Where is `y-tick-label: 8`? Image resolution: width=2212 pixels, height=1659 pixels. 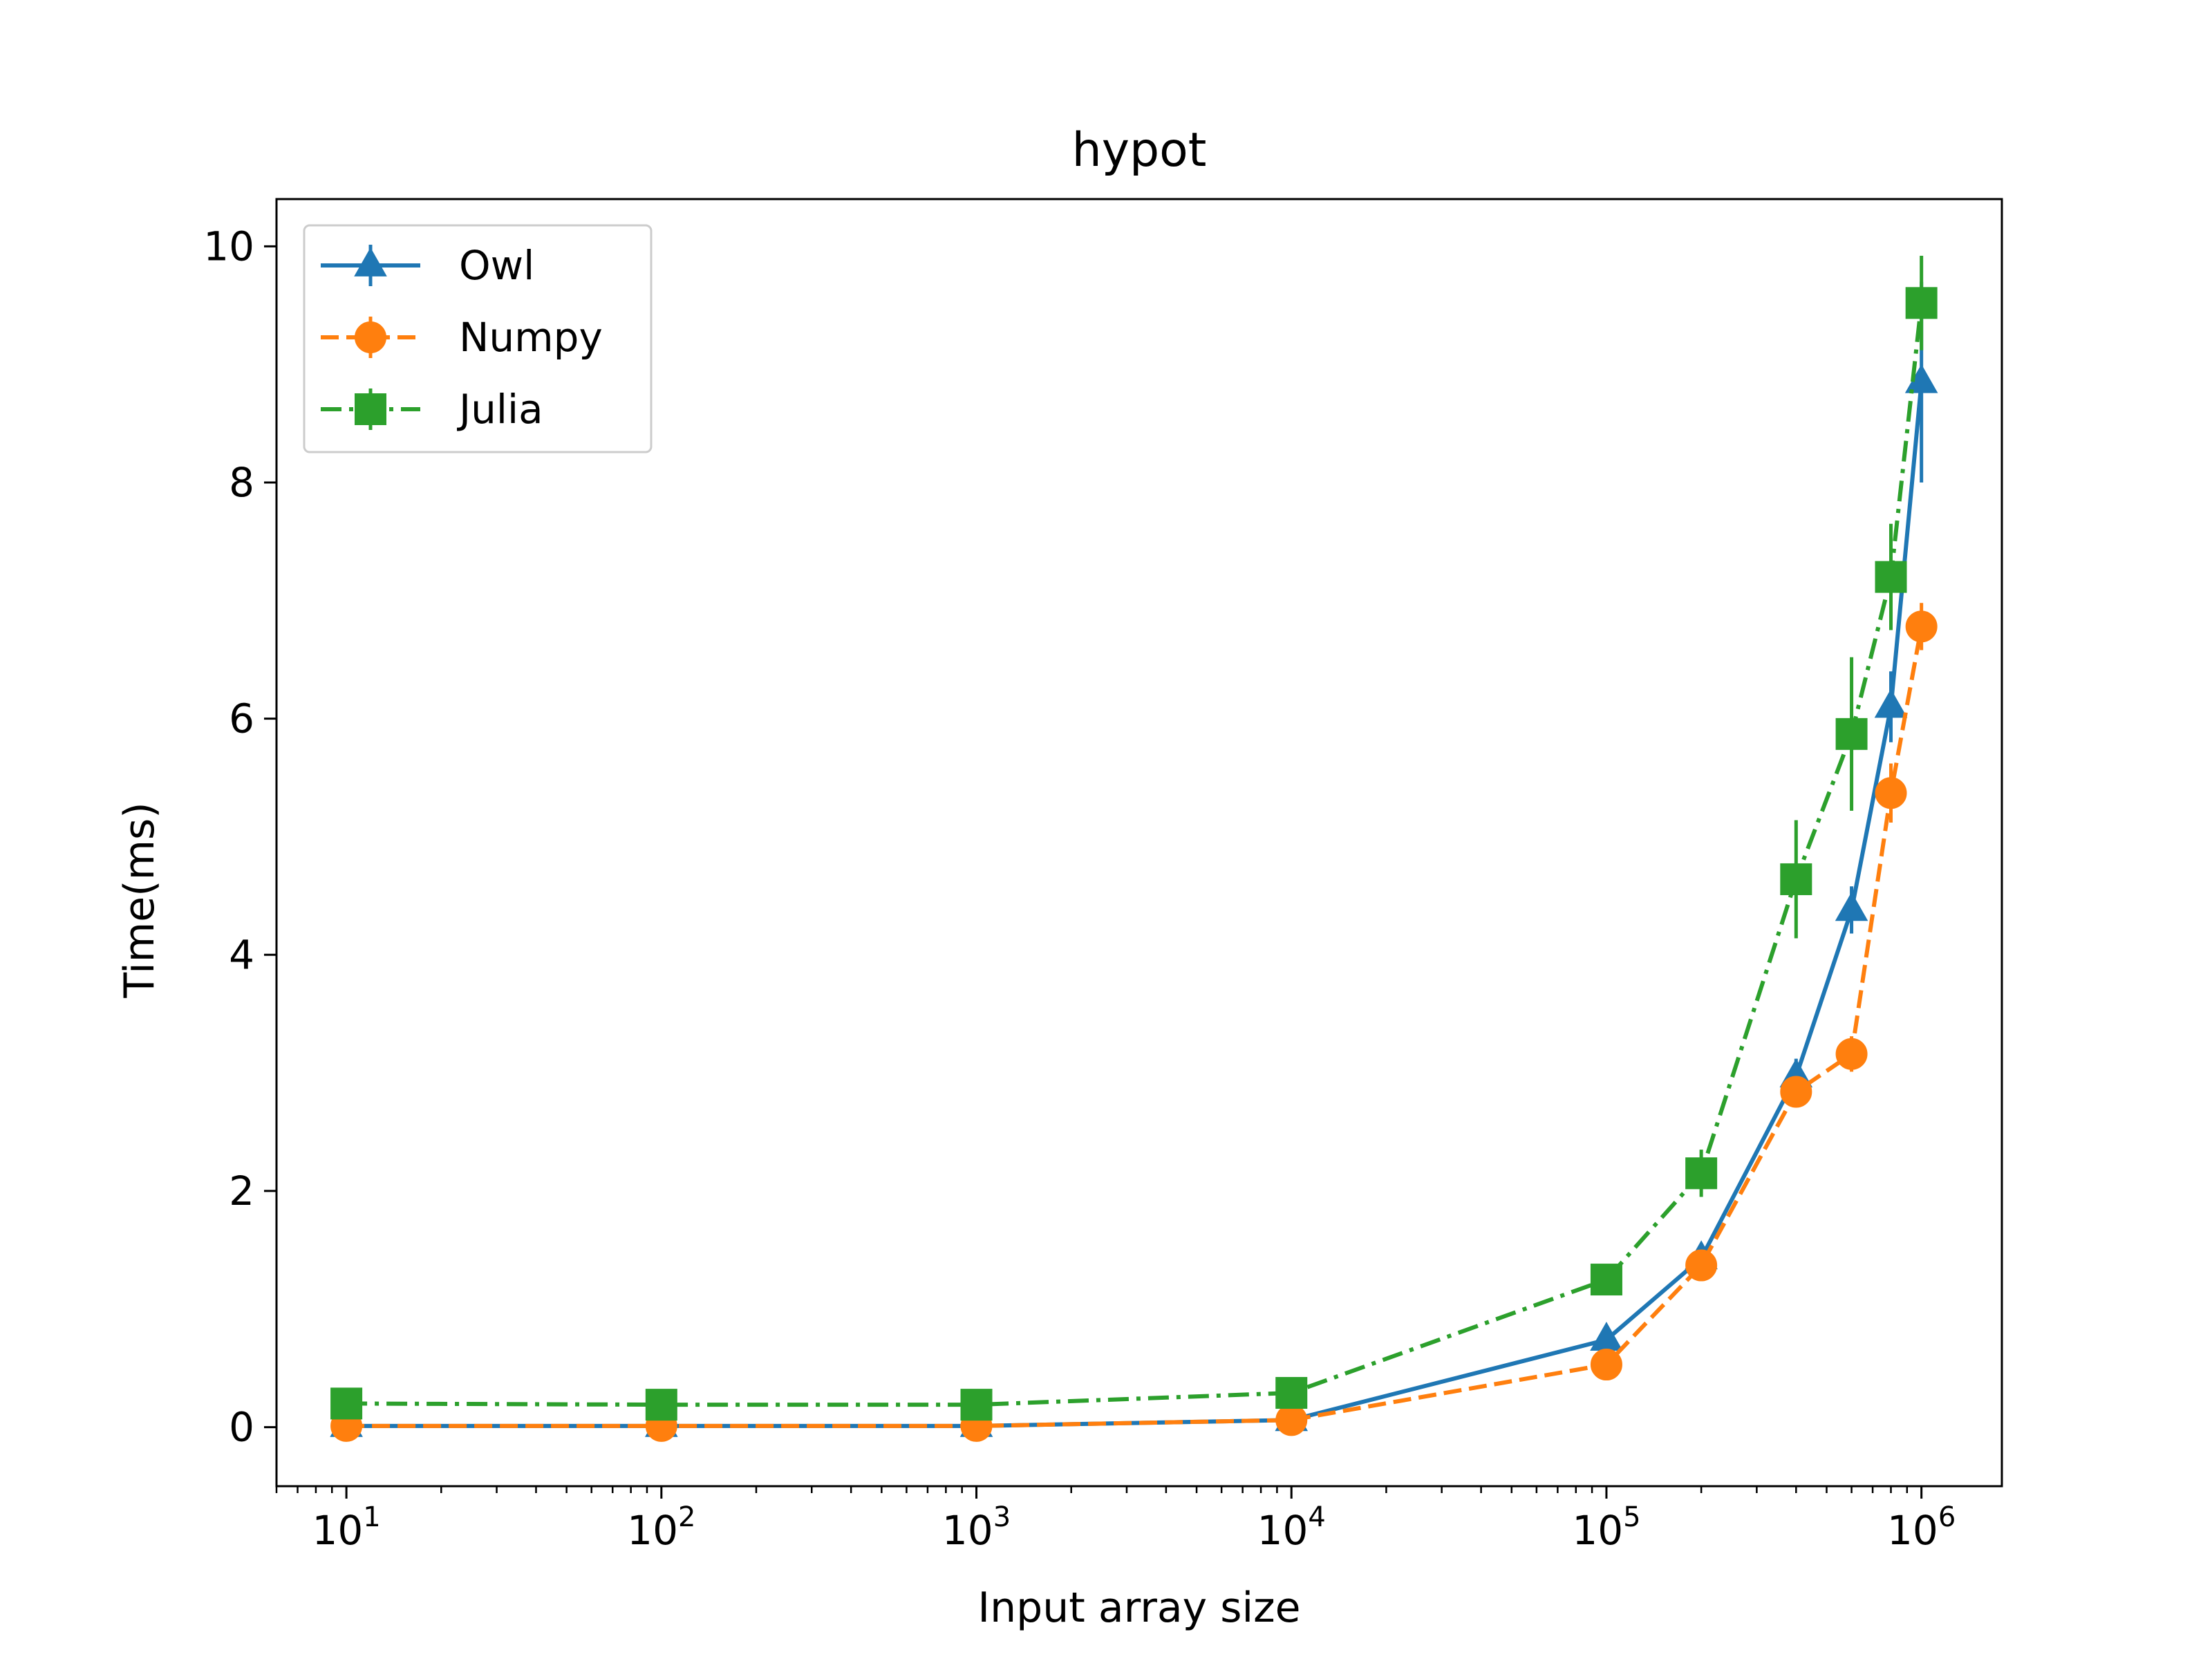 y-tick-label: 8 is located at coordinates (242, 482).